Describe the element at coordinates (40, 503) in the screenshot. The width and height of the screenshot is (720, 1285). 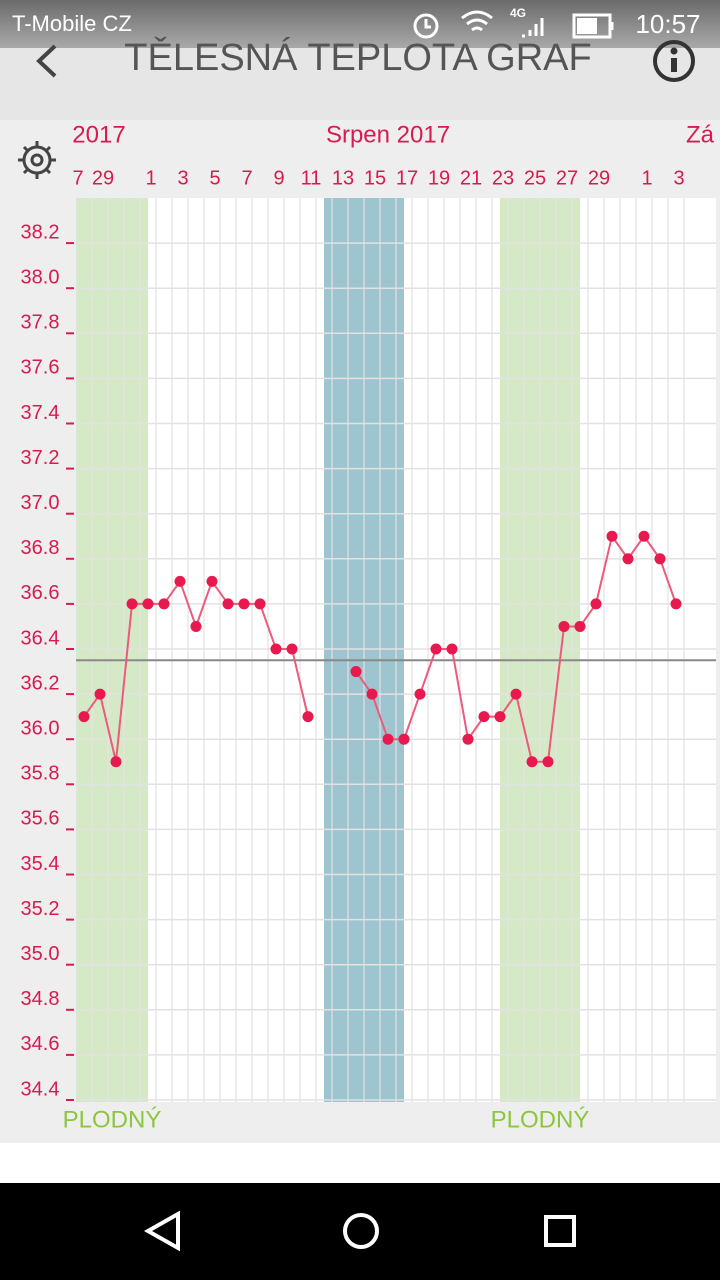
I see `y-tick-label: 37.0` at that location.